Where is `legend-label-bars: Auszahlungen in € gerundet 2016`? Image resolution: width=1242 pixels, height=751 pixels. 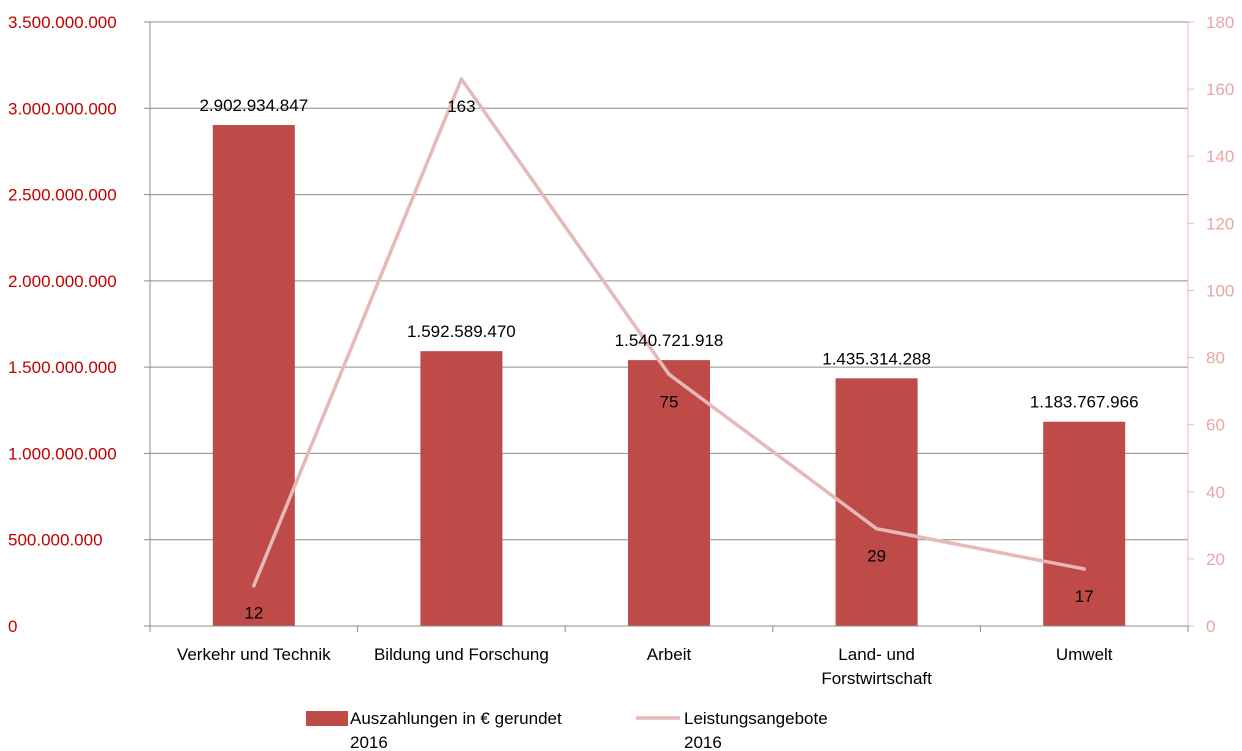
legend-label-bars: Auszahlungen in € gerundet 2016 is located at coordinates (456, 730).